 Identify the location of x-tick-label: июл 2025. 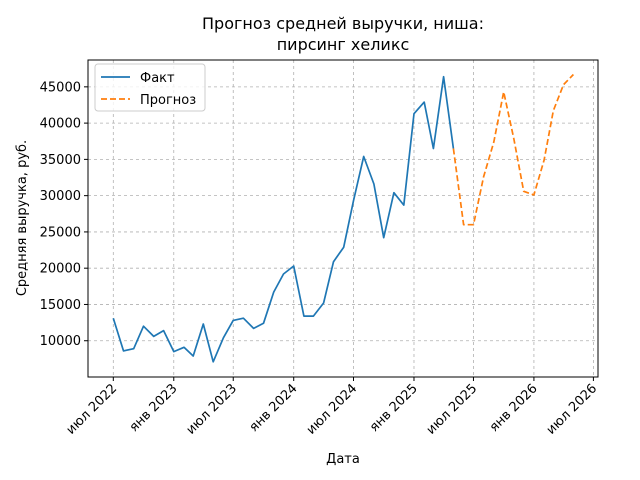
(452, 409).